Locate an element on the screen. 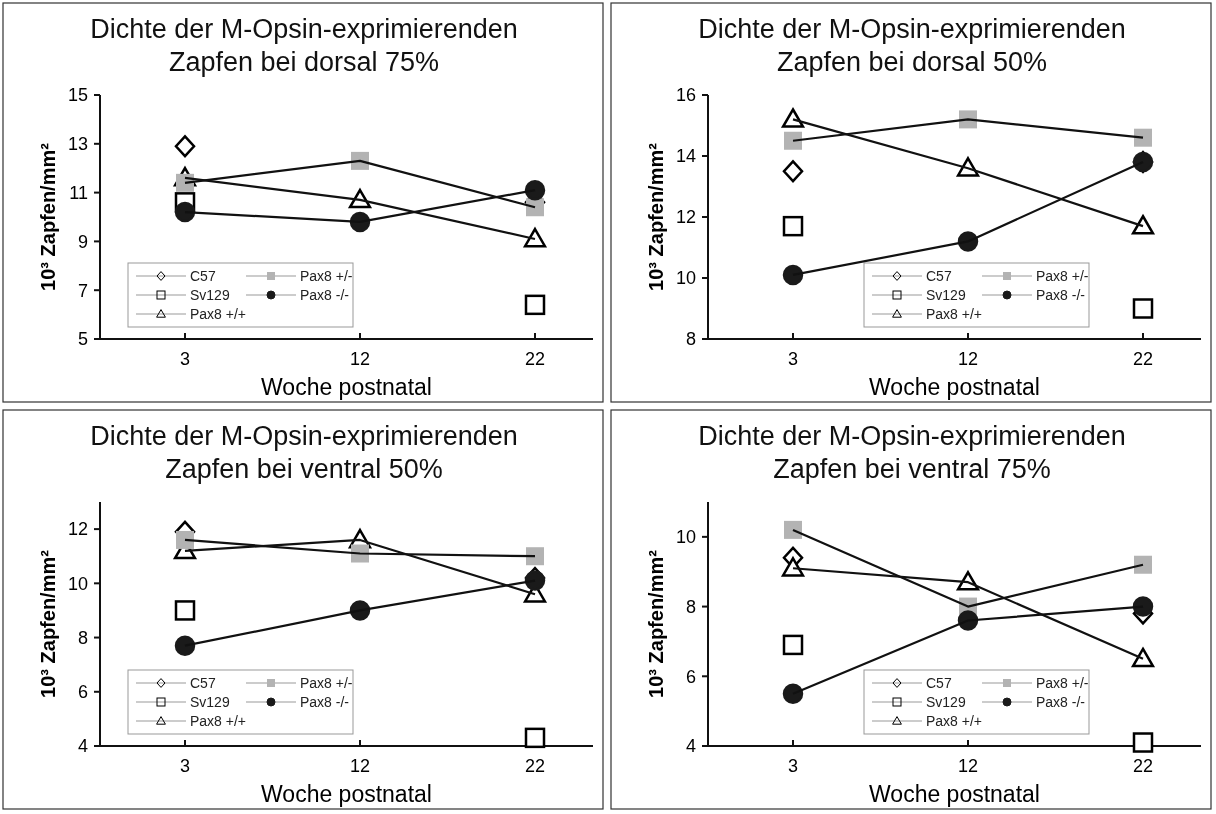  chart-title: Dichte der M-Opsin-exprimierenden Zapfen bei dorsal 75% is located at coordinates (304, 45).